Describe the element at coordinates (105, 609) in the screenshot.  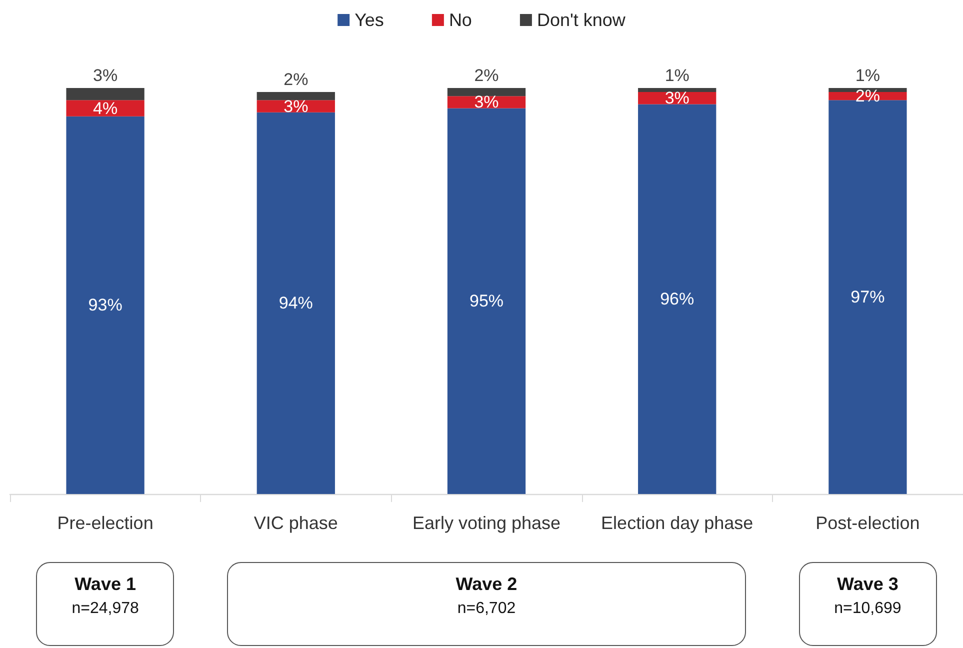
I see `text: n=24,978` at that location.